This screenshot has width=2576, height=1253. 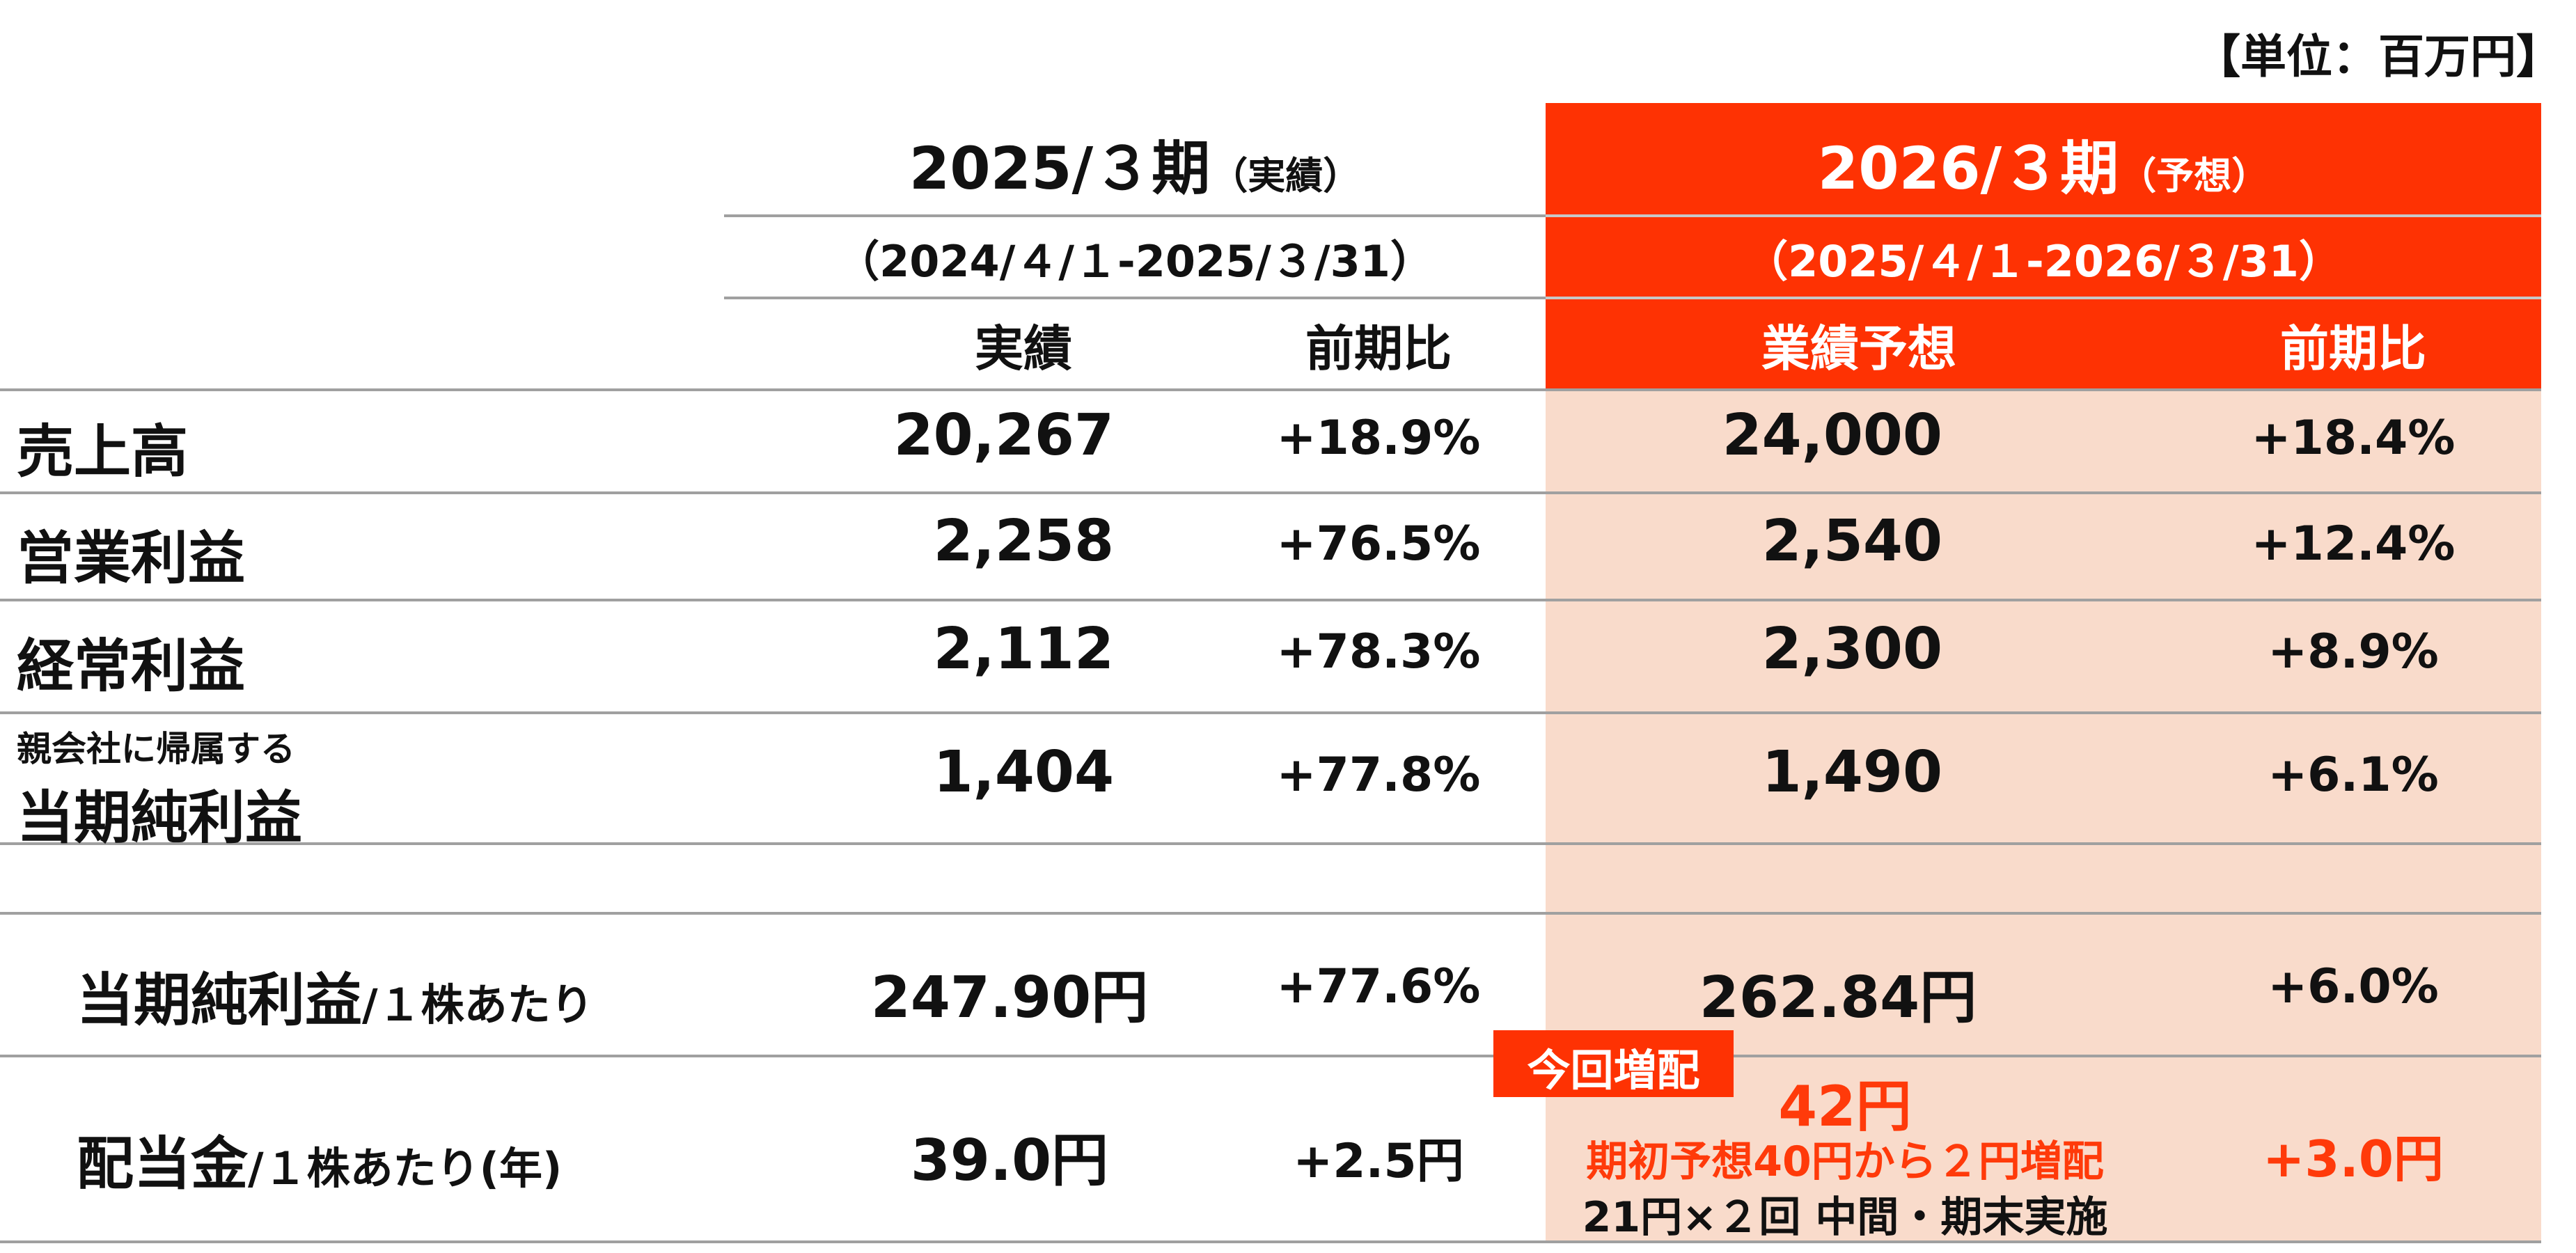 I want to click on fy2025-col-change: 前期比, so click(x=1378, y=349).